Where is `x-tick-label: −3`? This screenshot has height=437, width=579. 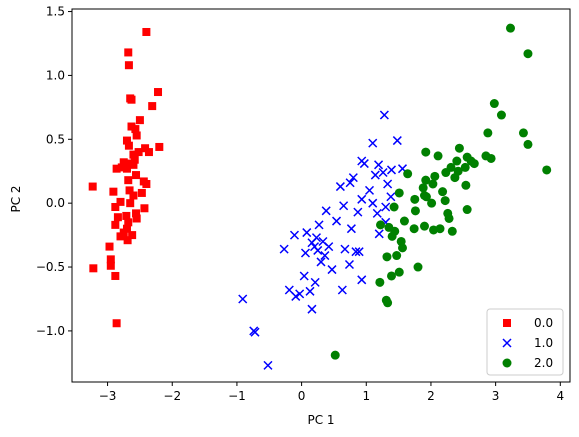 x-tick-label: −3 is located at coordinates (108, 396).